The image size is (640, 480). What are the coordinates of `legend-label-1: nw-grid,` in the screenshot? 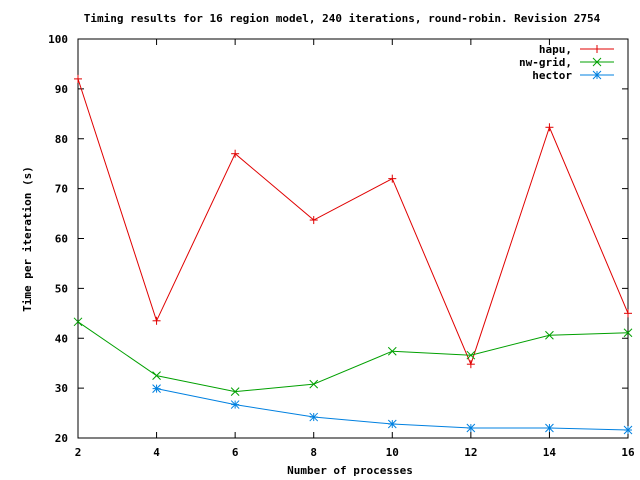 It's located at (545, 62).